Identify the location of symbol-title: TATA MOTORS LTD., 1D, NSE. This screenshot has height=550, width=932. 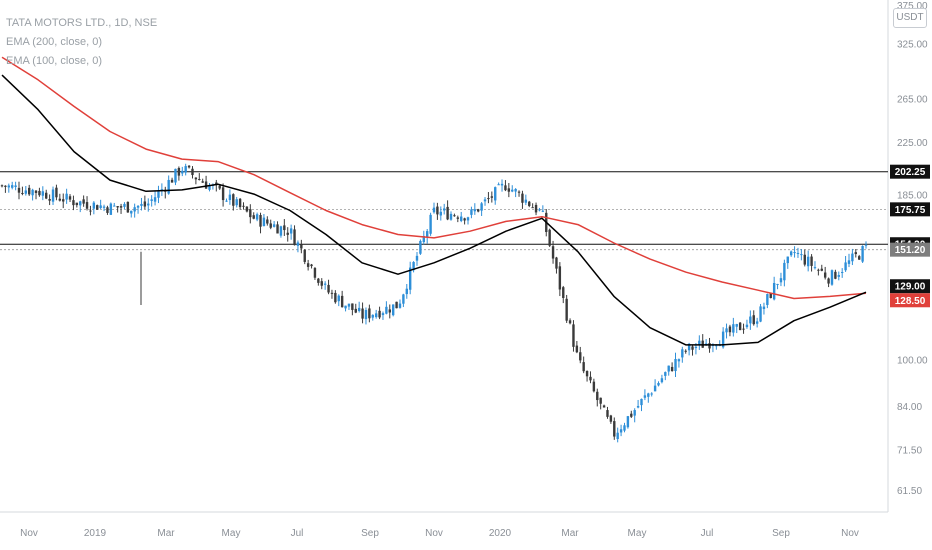
(82, 23).